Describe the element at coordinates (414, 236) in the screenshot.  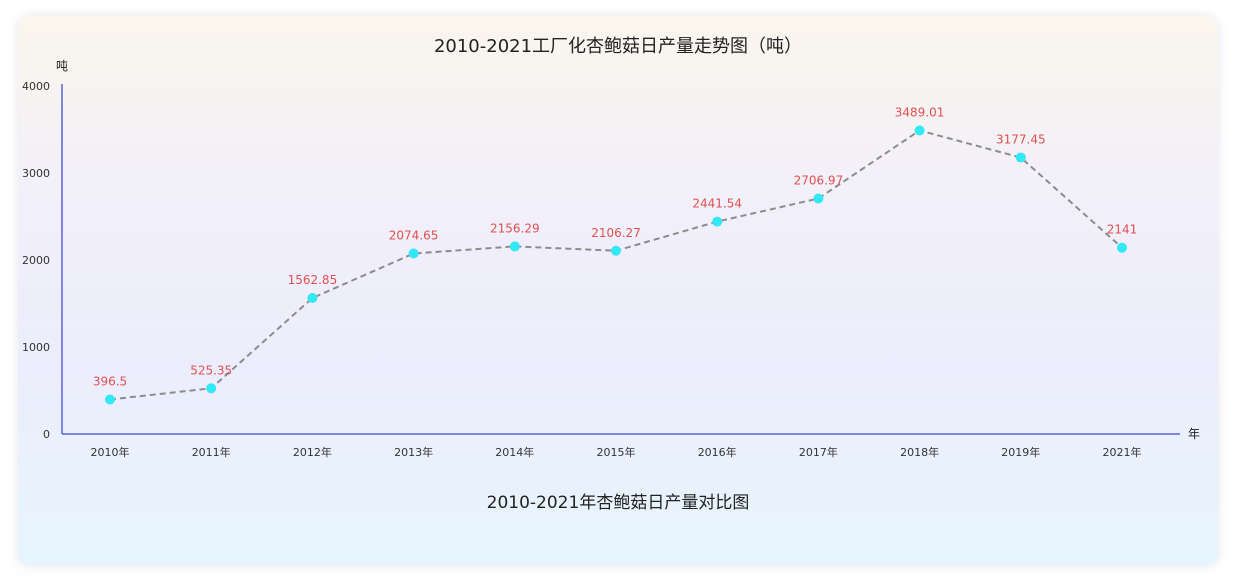
I see `data-label: 2074.65` at that location.